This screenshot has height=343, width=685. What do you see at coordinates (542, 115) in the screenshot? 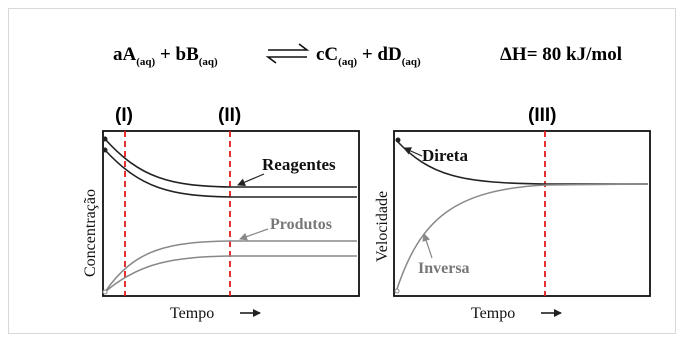
I see `marker-III: (III)` at bounding box center [542, 115].